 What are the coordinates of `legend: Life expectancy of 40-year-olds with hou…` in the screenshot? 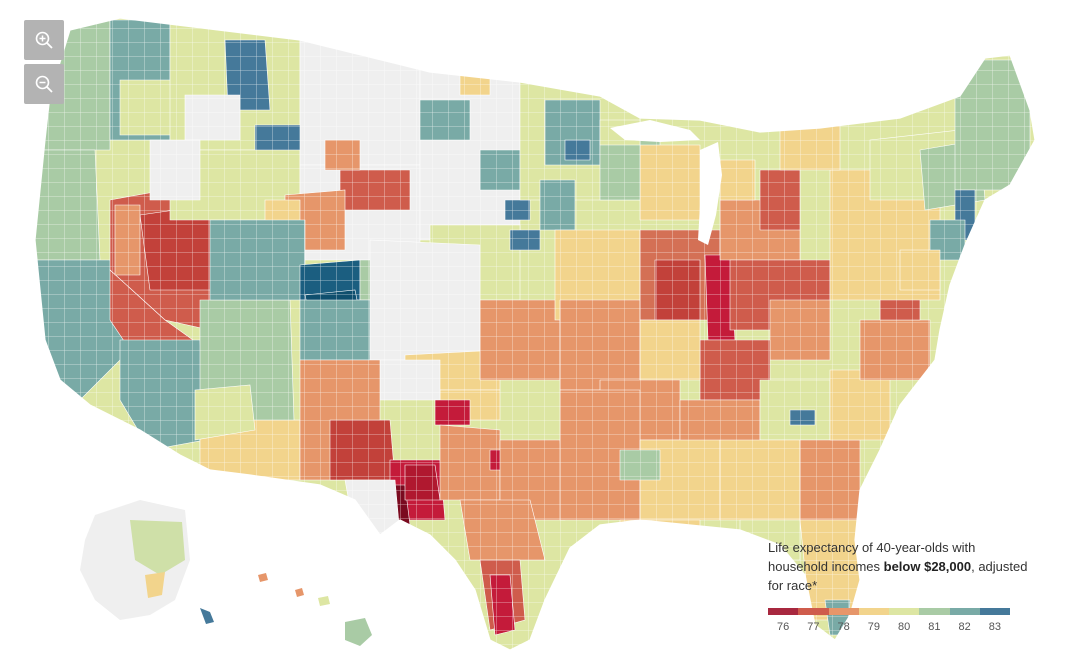 It's located at (903, 585).